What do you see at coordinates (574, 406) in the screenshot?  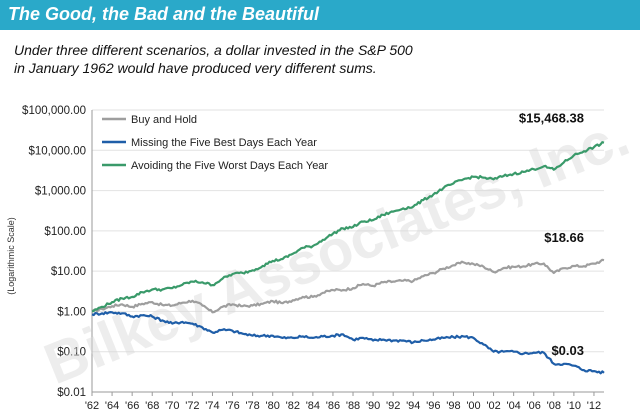 I see `x-tick-label: '10` at bounding box center [574, 406].